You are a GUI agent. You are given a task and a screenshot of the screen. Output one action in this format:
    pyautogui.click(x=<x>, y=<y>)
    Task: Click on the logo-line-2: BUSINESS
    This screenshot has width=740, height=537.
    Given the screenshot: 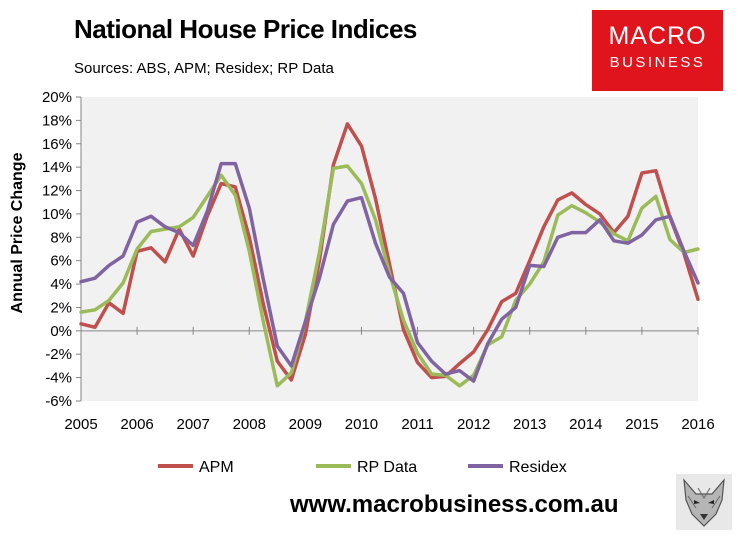 What is the action you would take?
    pyautogui.click(x=657, y=62)
    